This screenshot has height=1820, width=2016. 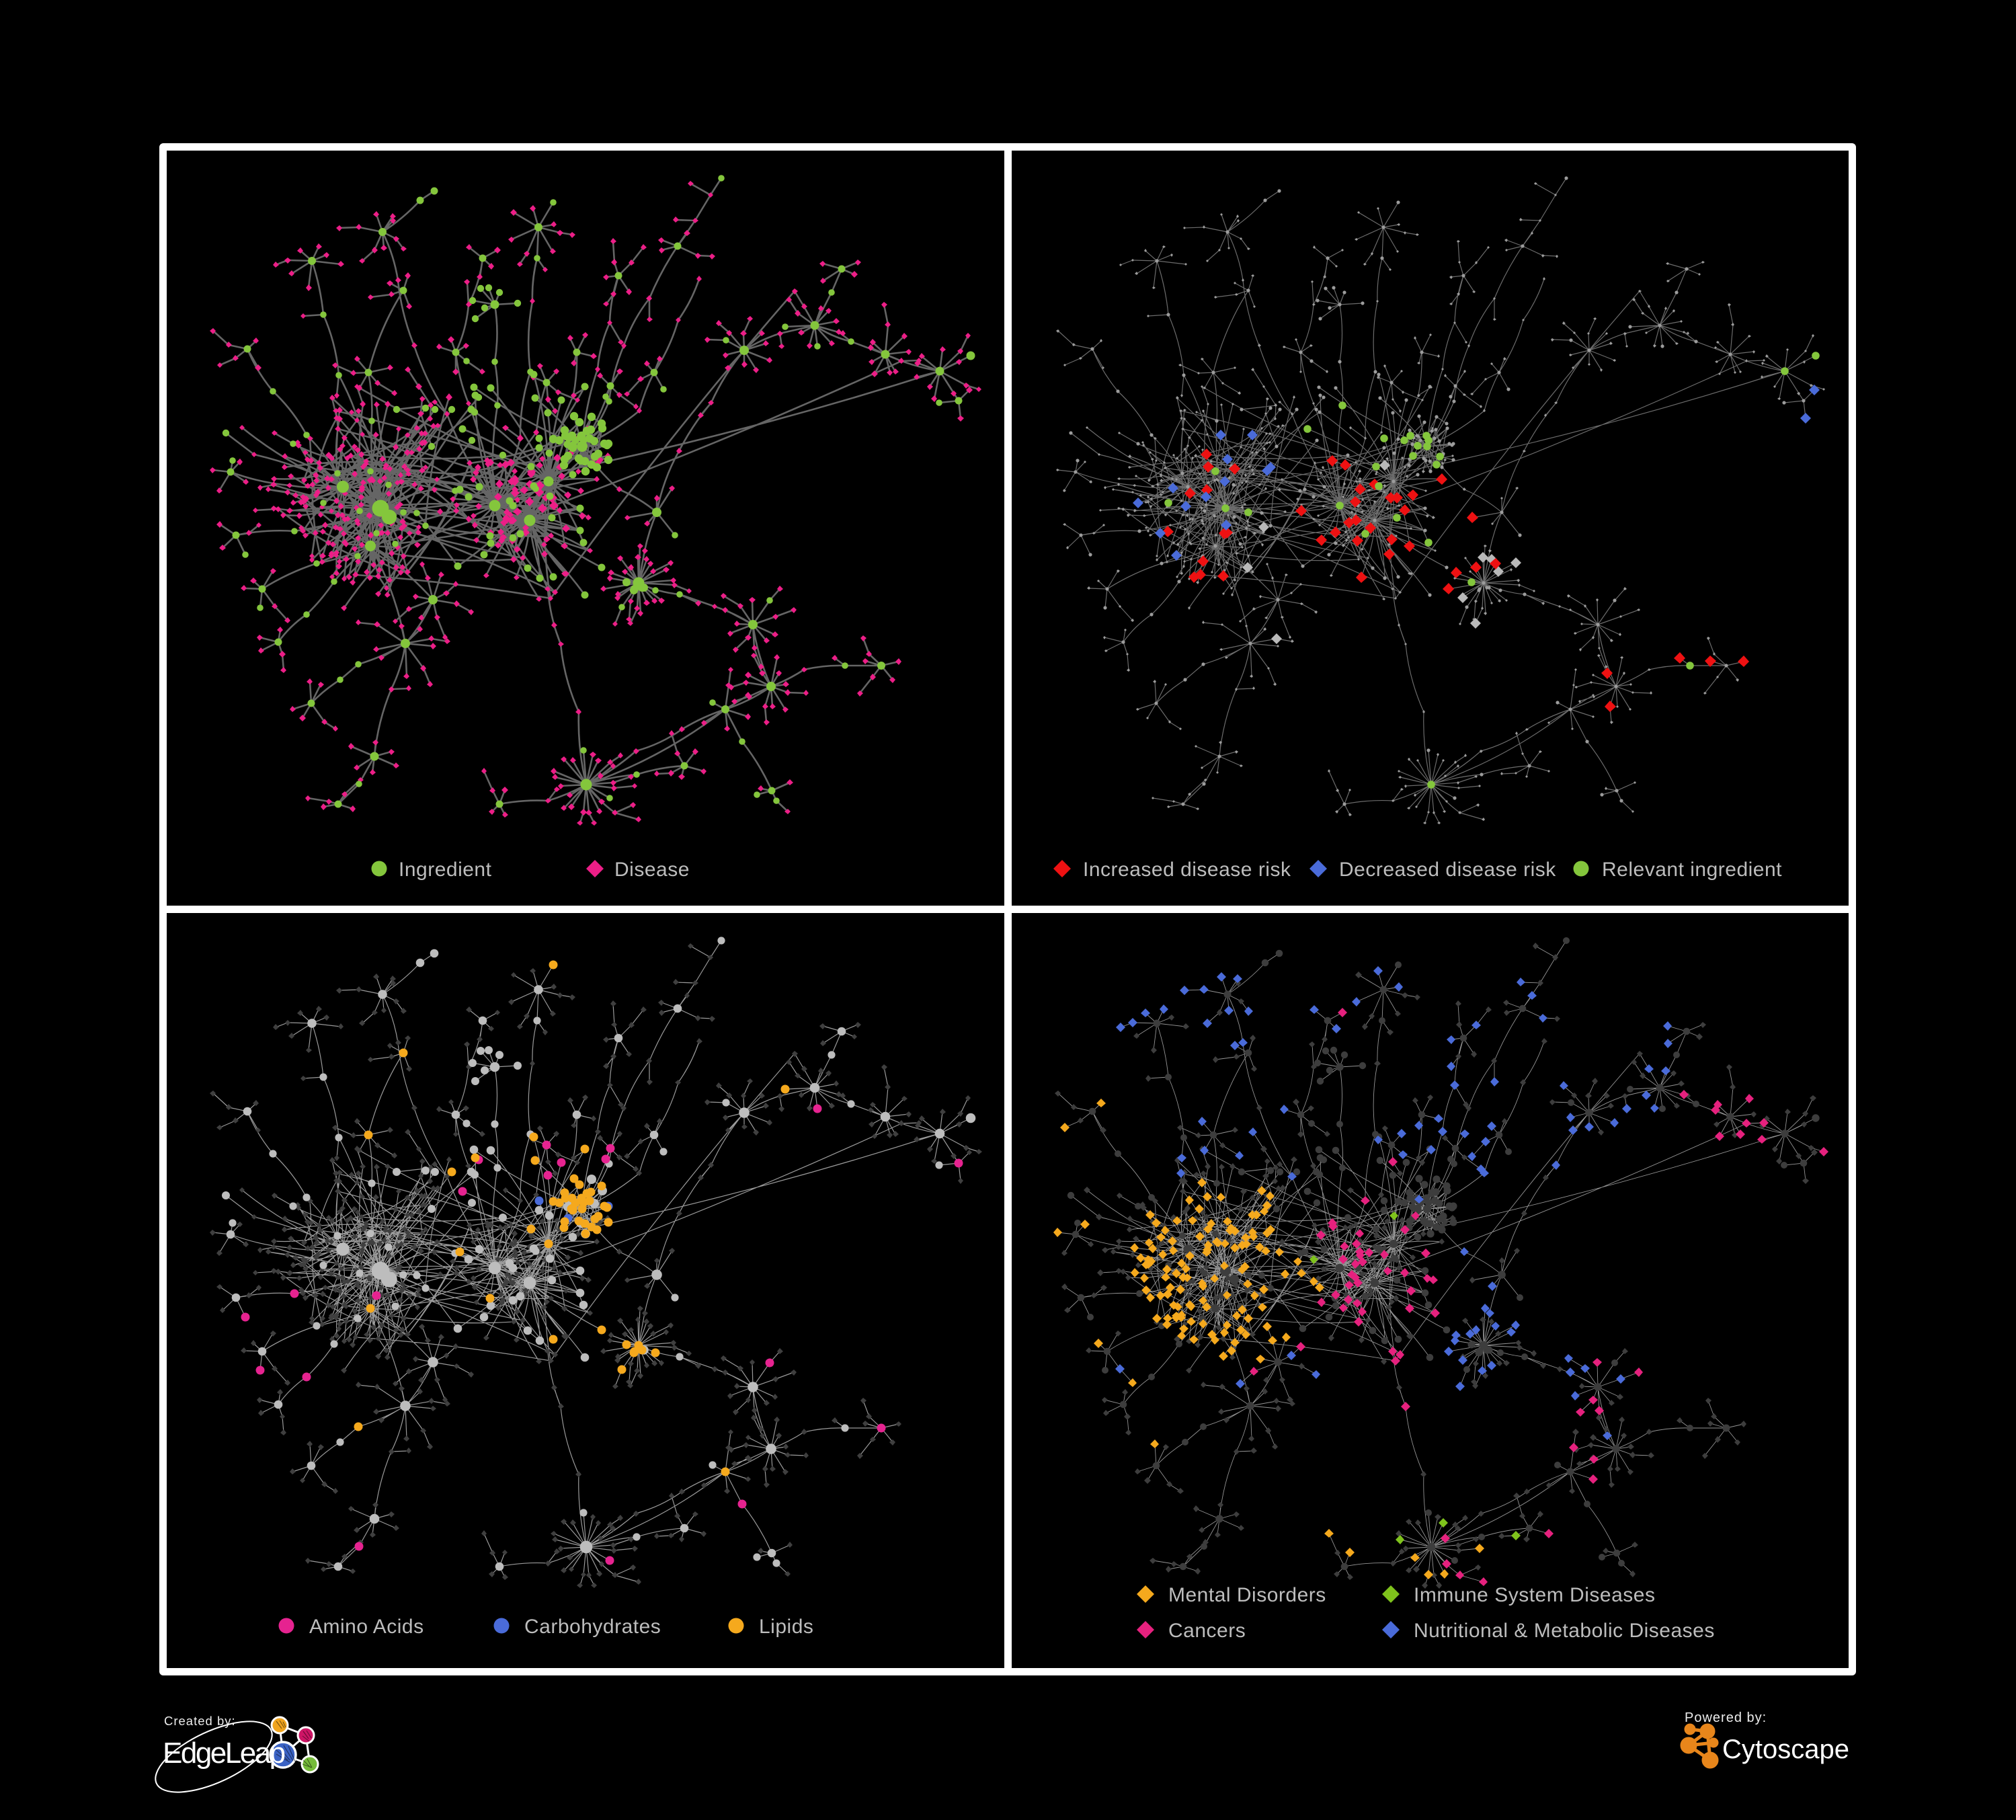 I want to click on svg-text: Created by:, so click(x=200, y=1721).